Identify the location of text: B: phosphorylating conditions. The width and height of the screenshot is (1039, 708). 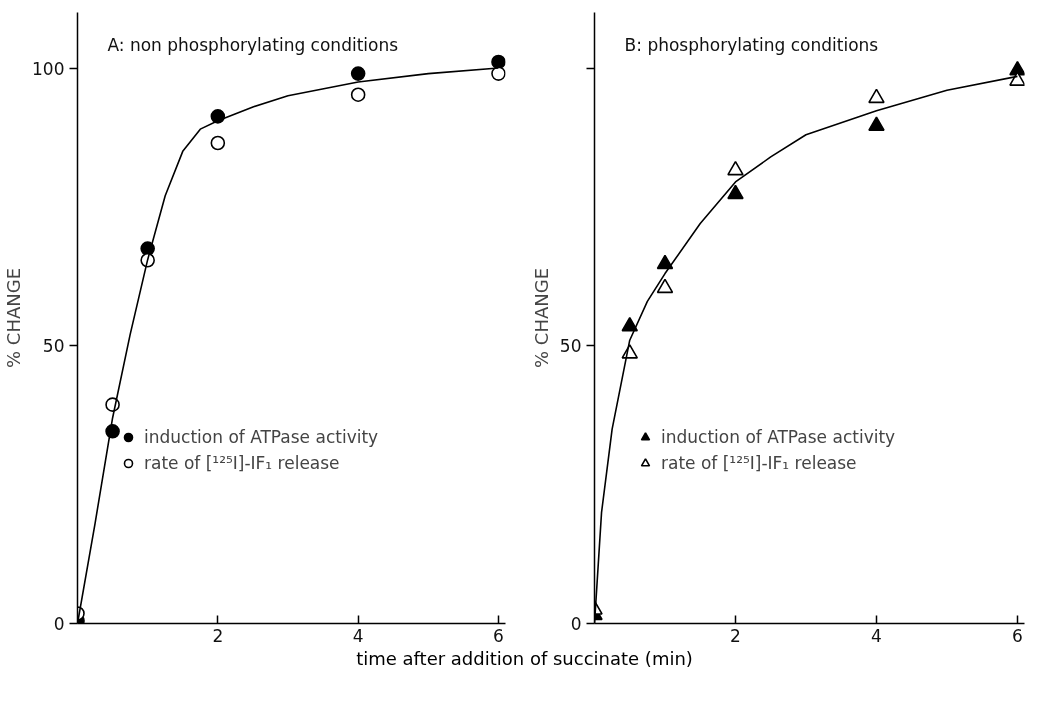
(751, 45).